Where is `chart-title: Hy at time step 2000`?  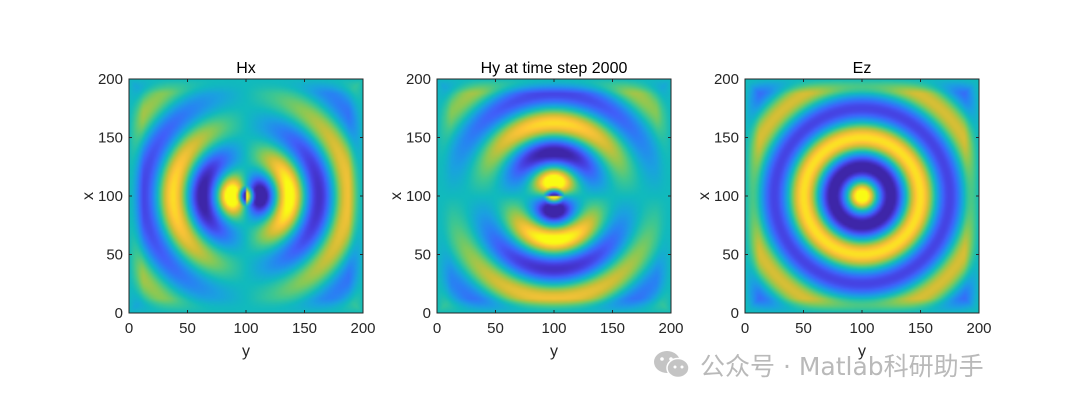
chart-title: Hy at time step 2000 is located at coordinates (554, 68).